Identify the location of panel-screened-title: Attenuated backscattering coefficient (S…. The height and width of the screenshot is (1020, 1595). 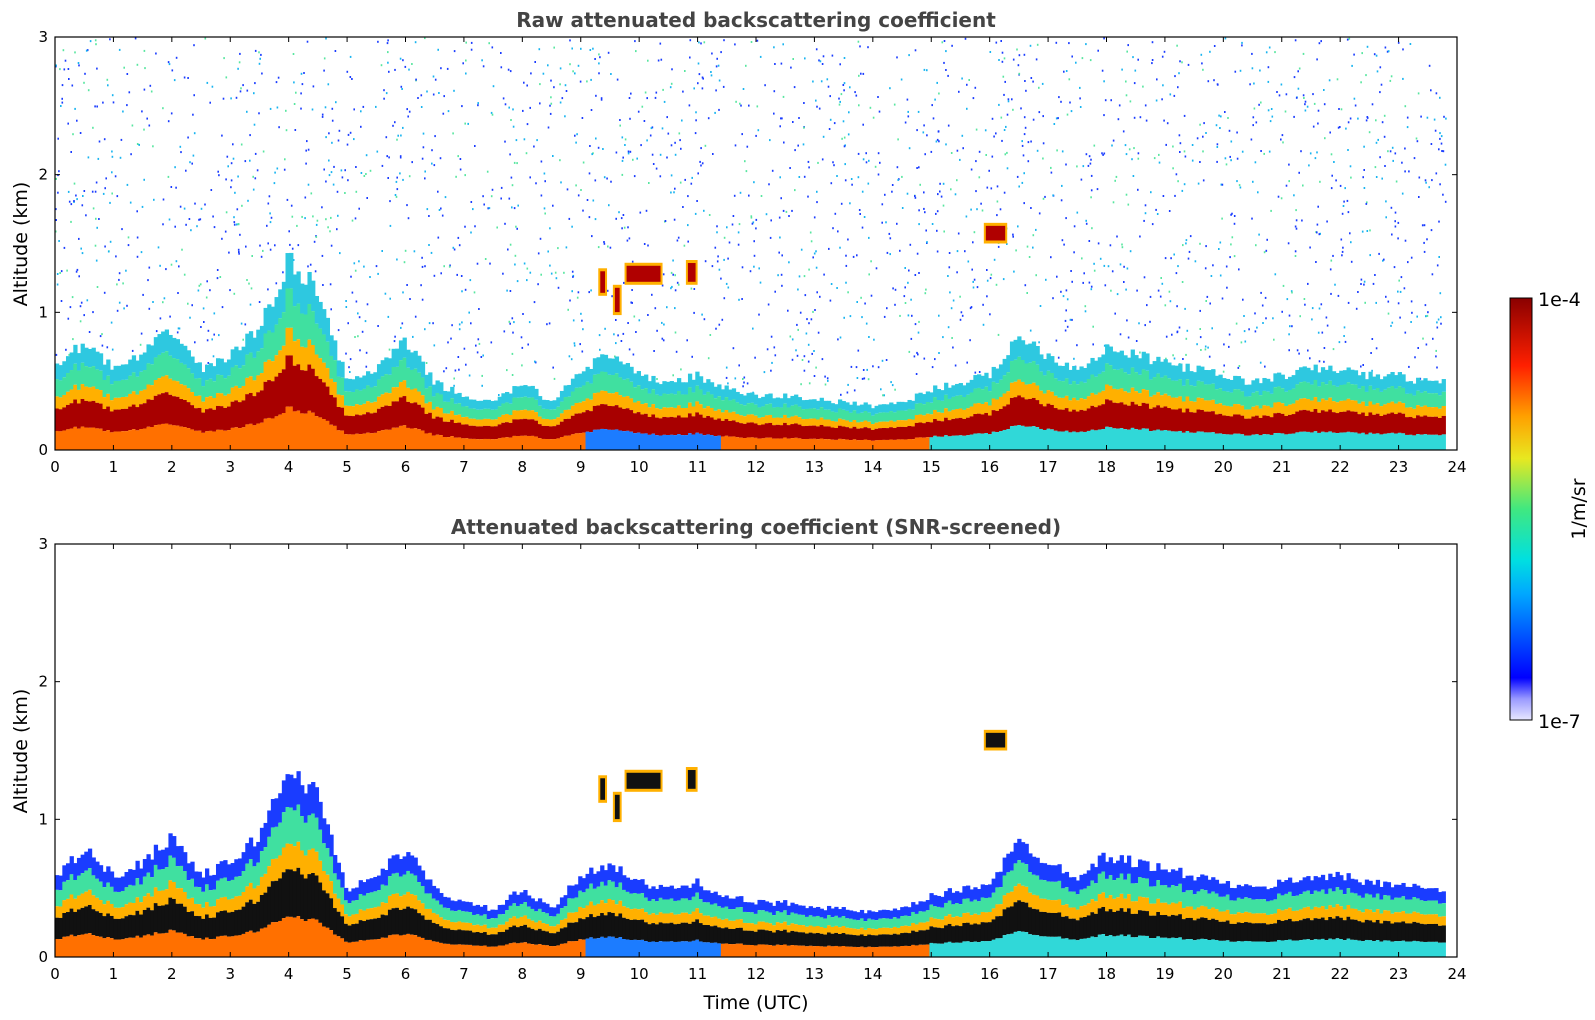
(756, 527).